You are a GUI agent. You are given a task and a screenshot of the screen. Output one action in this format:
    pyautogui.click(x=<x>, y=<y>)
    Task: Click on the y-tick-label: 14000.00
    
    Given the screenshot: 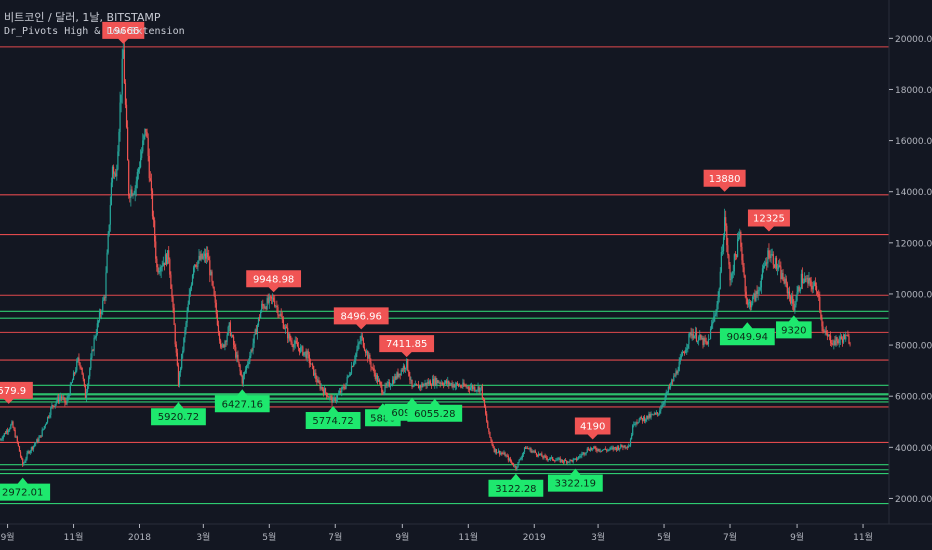 What is the action you would take?
    pyautogui.click(x=913, y=193)
    